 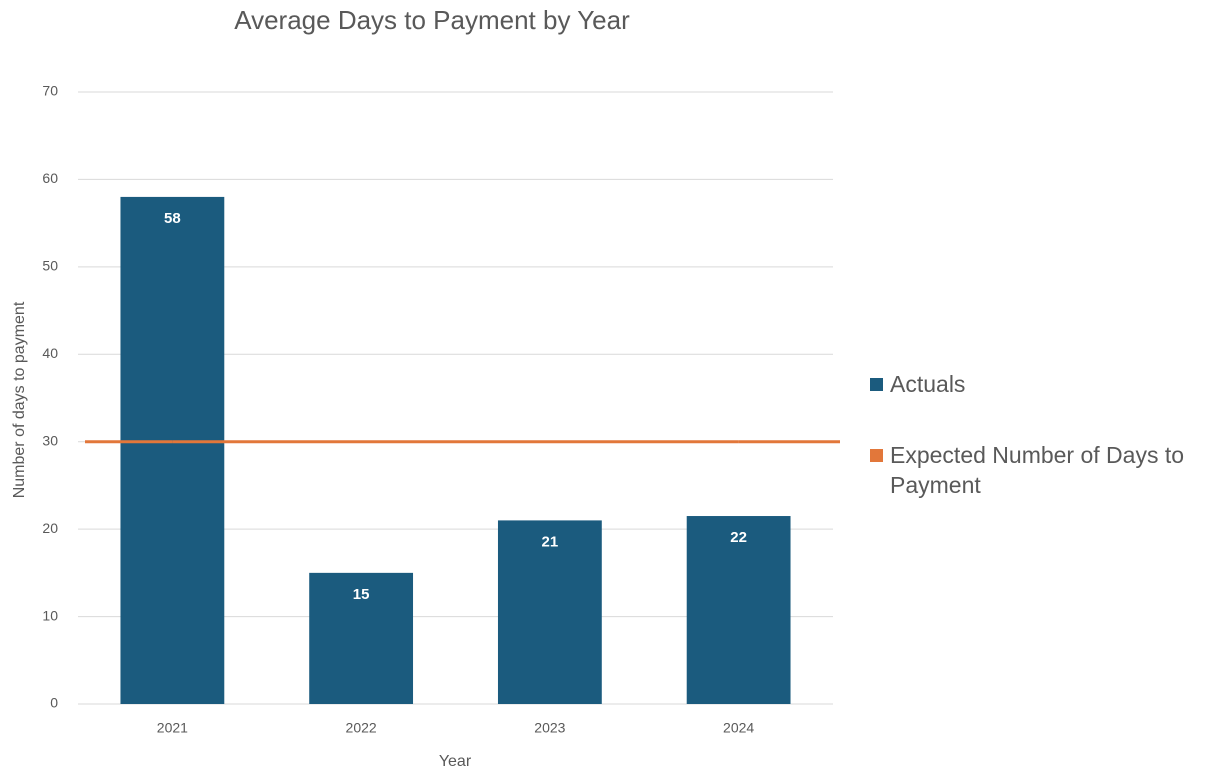 I want to click on legend-item: Actuals, so click(x=1047, y=384).